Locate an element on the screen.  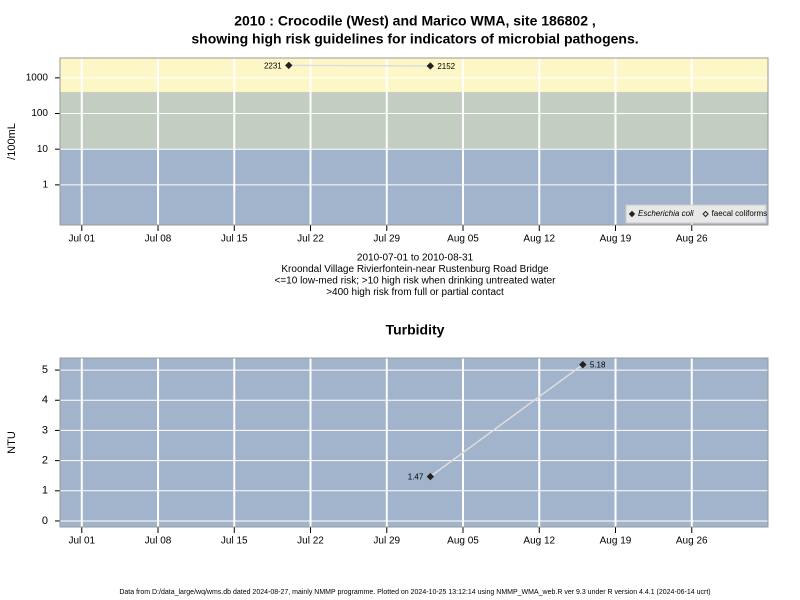
y-tick-label: 5 is located at coordinates (45, 370).